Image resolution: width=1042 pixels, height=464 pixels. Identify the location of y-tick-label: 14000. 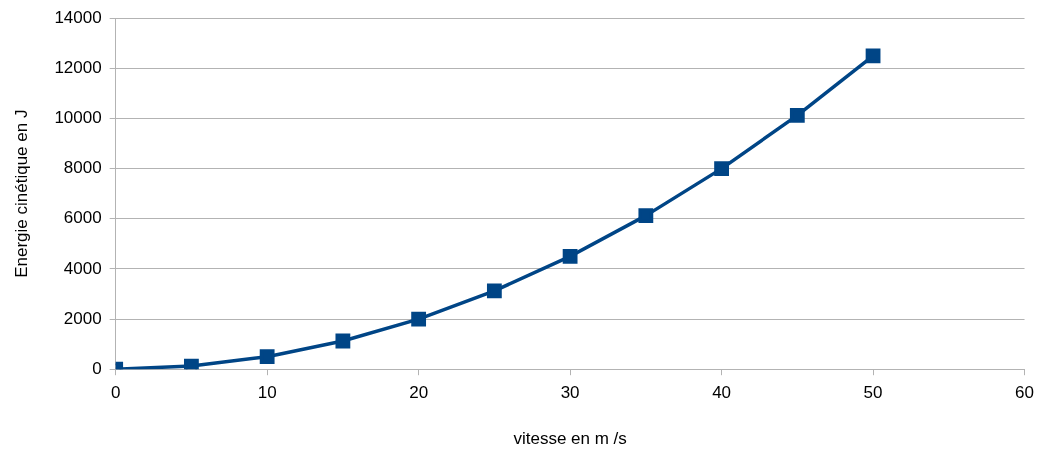
(78, 17).